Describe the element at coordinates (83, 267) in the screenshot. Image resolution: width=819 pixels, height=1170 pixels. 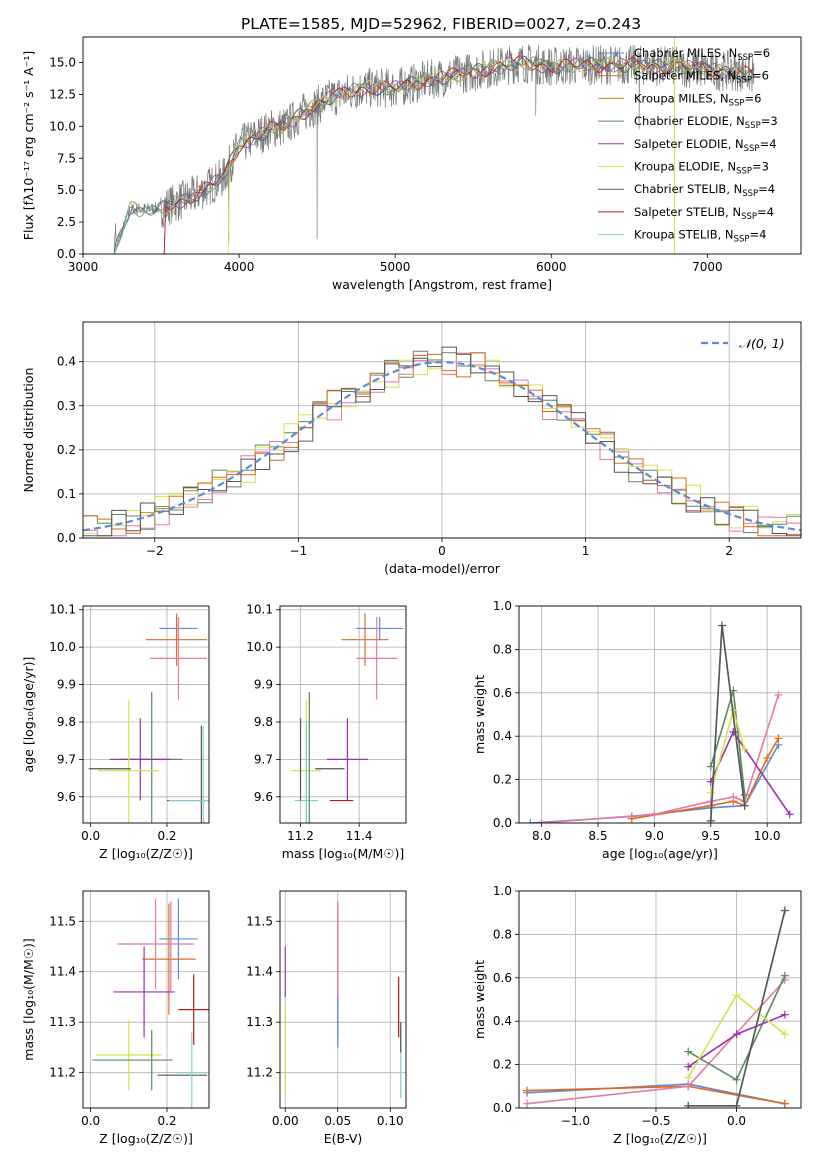
I see `x-tick-label: 3000` at that location.